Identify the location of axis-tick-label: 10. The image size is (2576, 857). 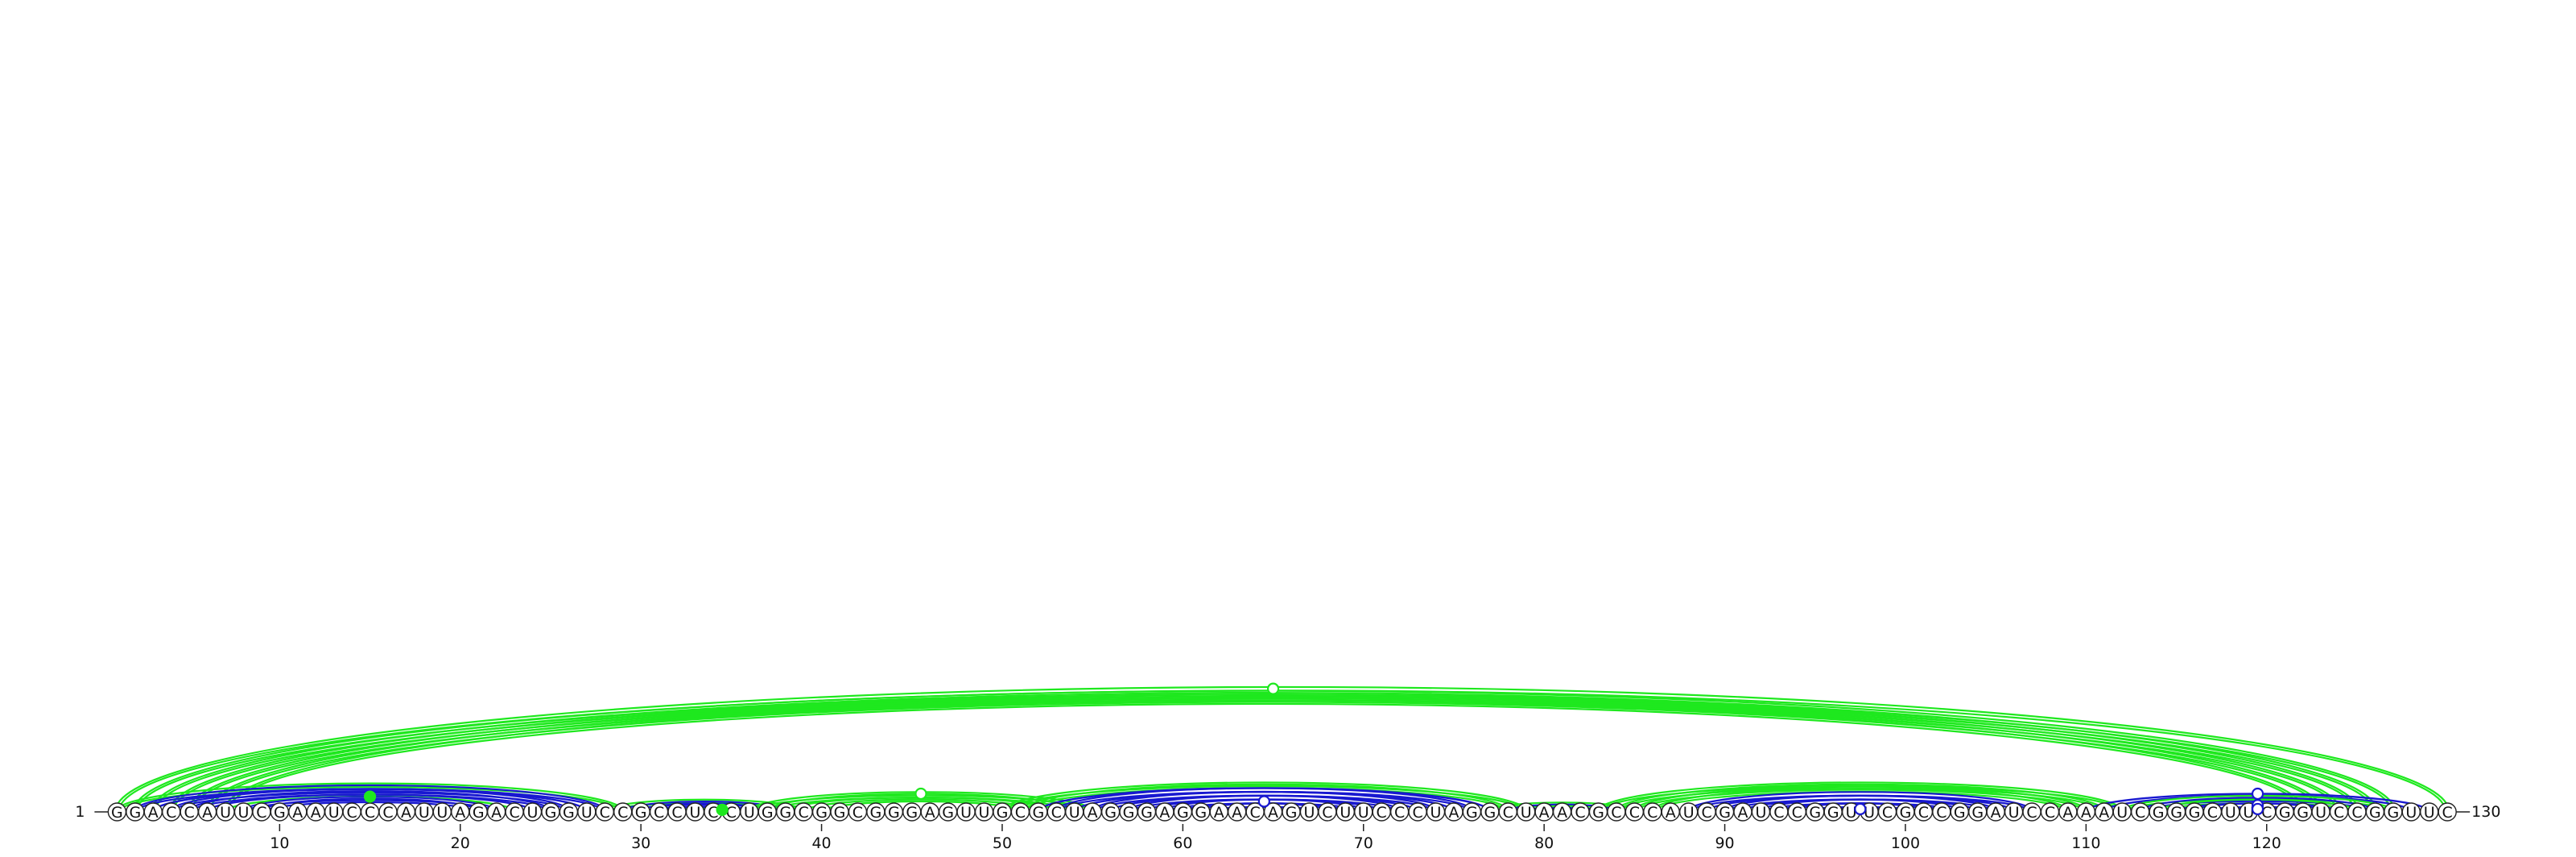
(279, 843).